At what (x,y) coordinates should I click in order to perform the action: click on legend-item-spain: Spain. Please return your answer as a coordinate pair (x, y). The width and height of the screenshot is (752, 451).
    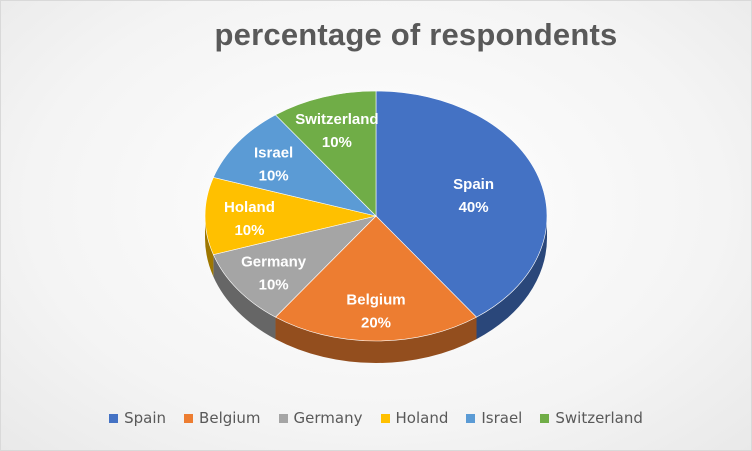
    Looking at the image, I should click on (137, 418).